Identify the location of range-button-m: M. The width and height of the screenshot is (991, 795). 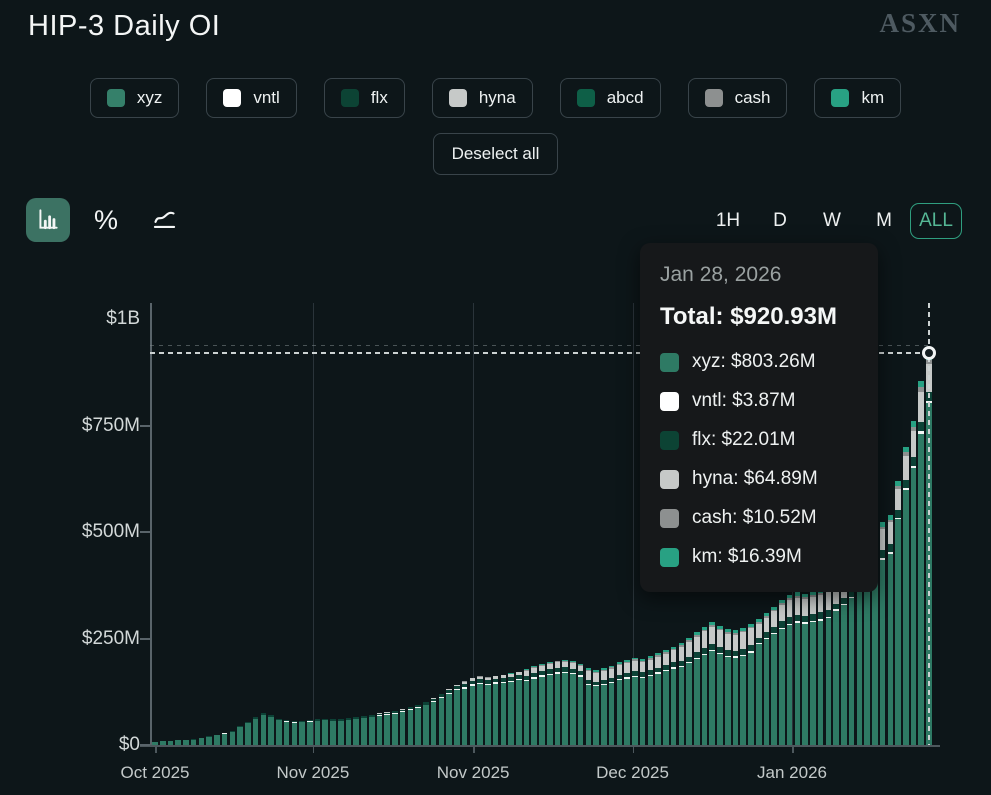
(884, 221).